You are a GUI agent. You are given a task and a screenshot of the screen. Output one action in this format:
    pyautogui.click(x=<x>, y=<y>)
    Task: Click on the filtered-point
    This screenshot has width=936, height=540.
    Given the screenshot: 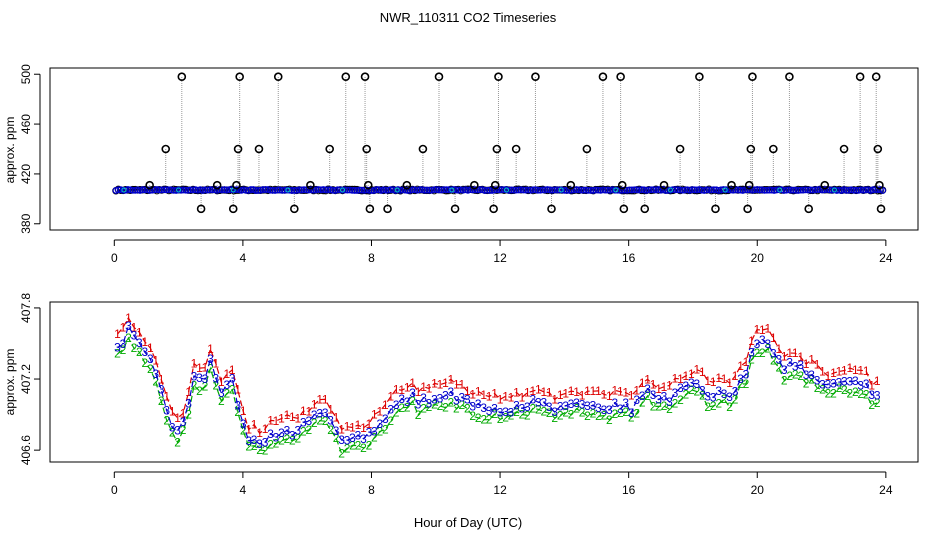 What is the action you would take?
    pyautogui.click(x=561, y=190)
    